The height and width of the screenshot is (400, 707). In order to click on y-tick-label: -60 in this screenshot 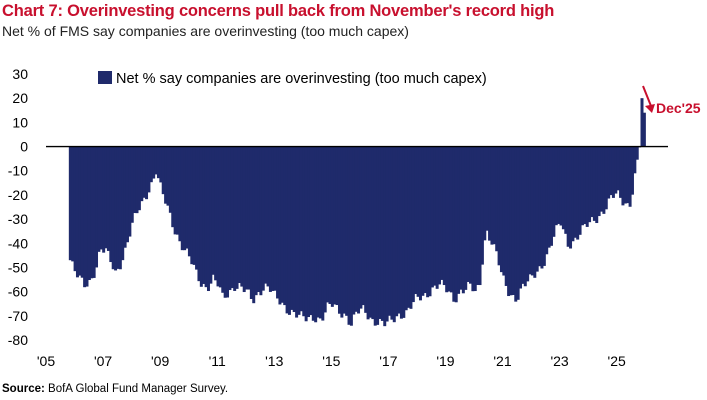, I will do `click(18, 292)`.